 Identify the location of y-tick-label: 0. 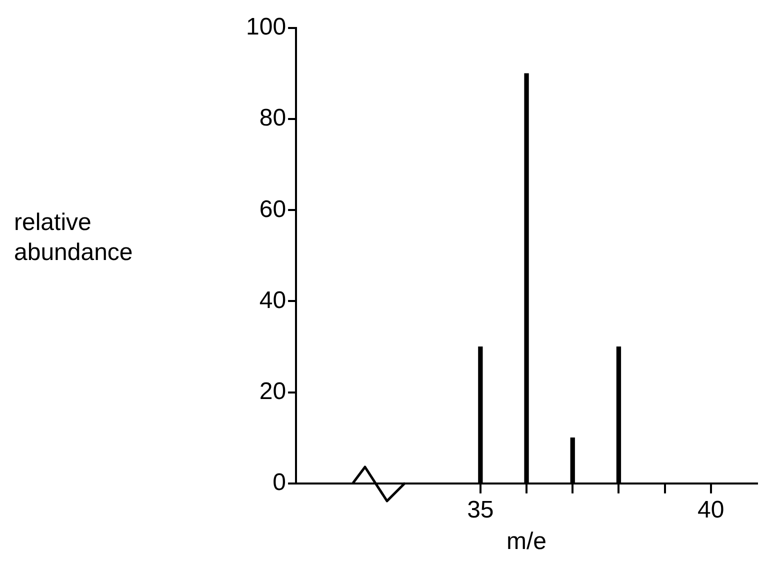
(279, 482).